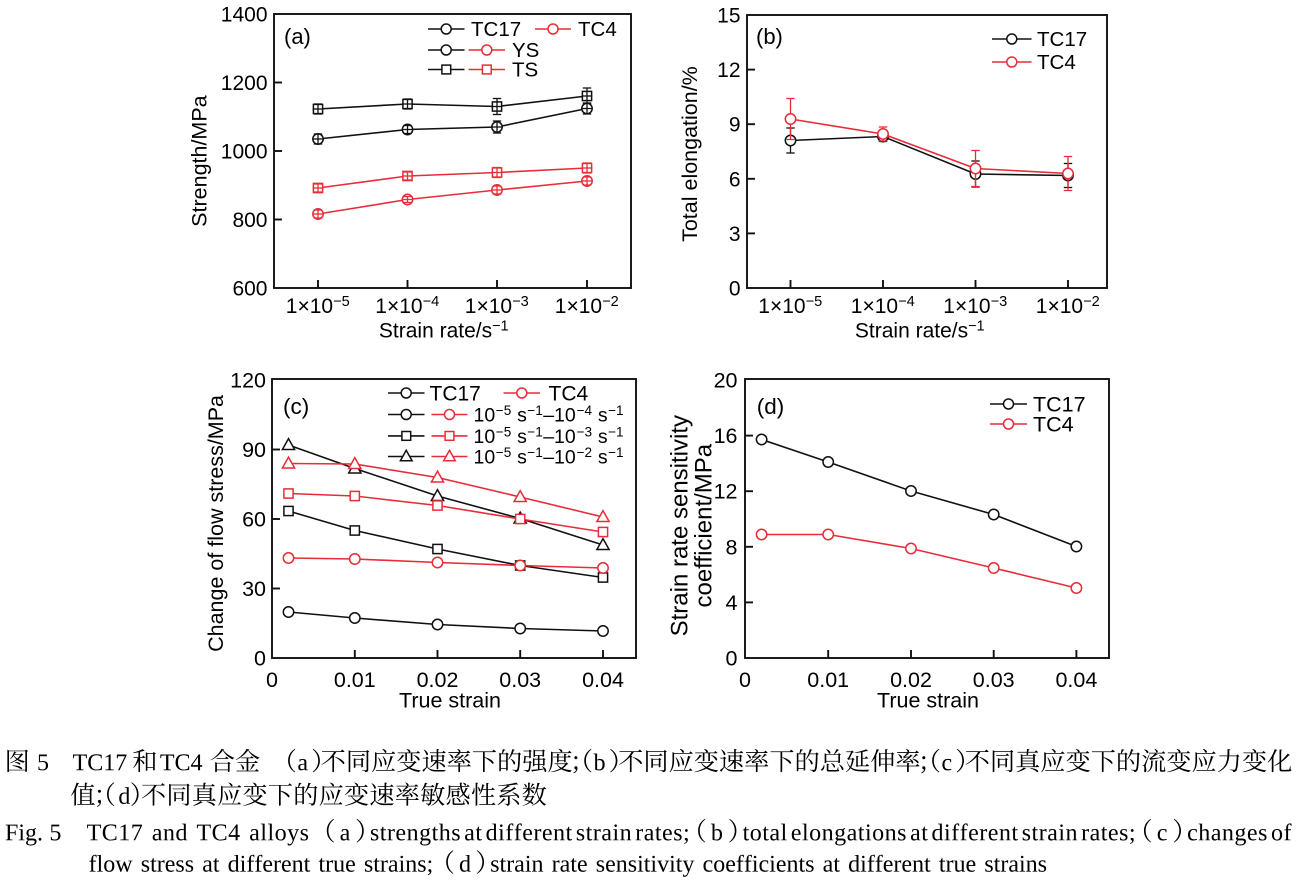 Image resolution: width=1310 pixels, height=884 pixels. I want to click on svg-text: 4, so click(732, 603).